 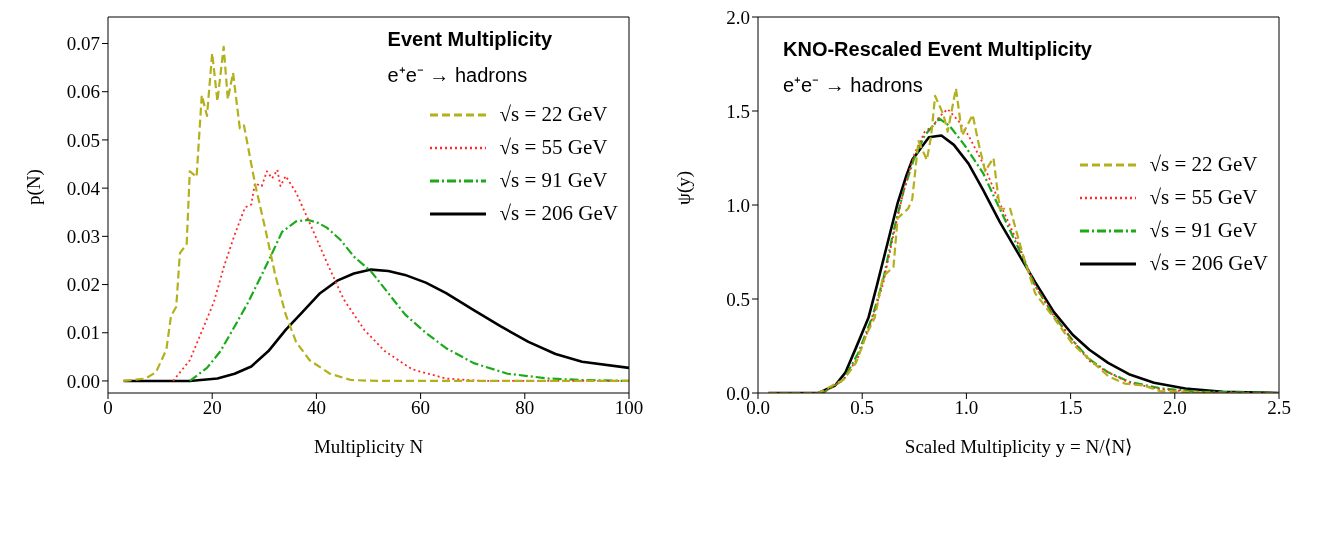 I want to click on x-tick-label: 100, so click(x=629, y=408).